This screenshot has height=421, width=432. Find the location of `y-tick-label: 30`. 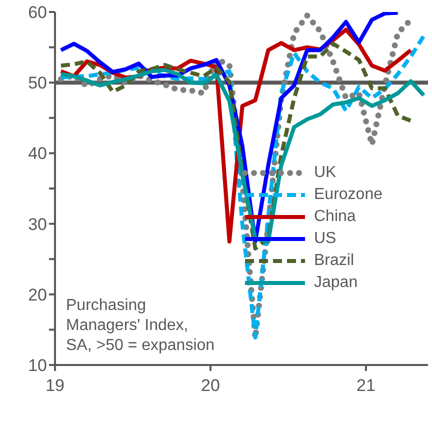

y-tick-label: 30 is located at coordinates (37, 224).